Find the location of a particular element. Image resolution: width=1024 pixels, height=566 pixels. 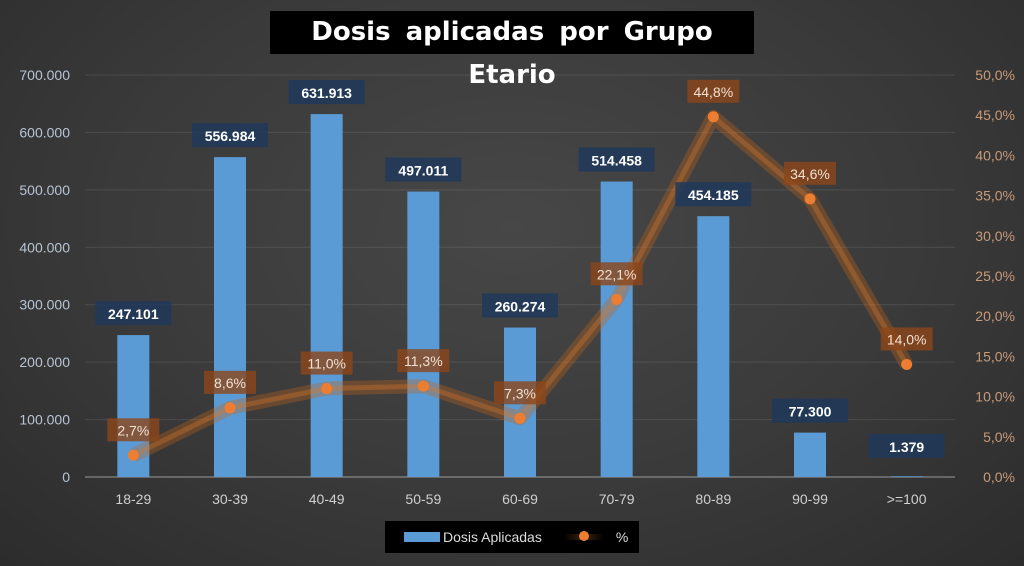

pct-data-label: 11,3% is located at coordinates (423, 361).